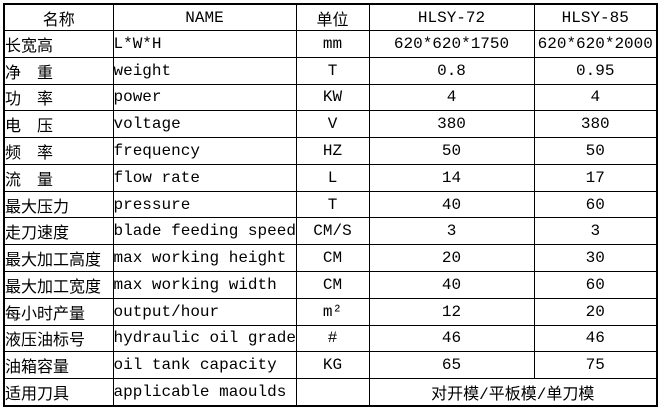 The image size is (659, 410). I want to click on spec-value-hlsy85: 46, so click(595, 338).